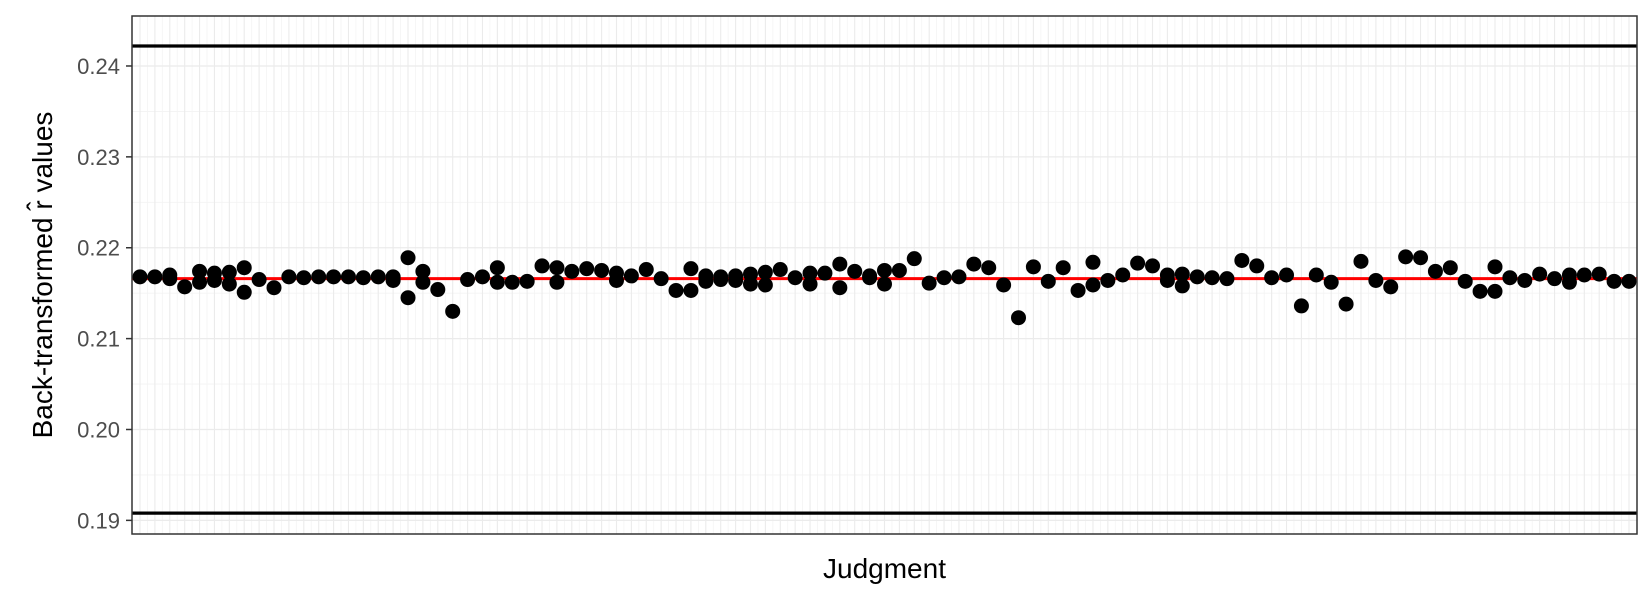  What do you see at coordinates (42, 275) in the screenshot?
I see `y-axis-title: Back-transformed r̂ values` at bounding box center [42, 275].